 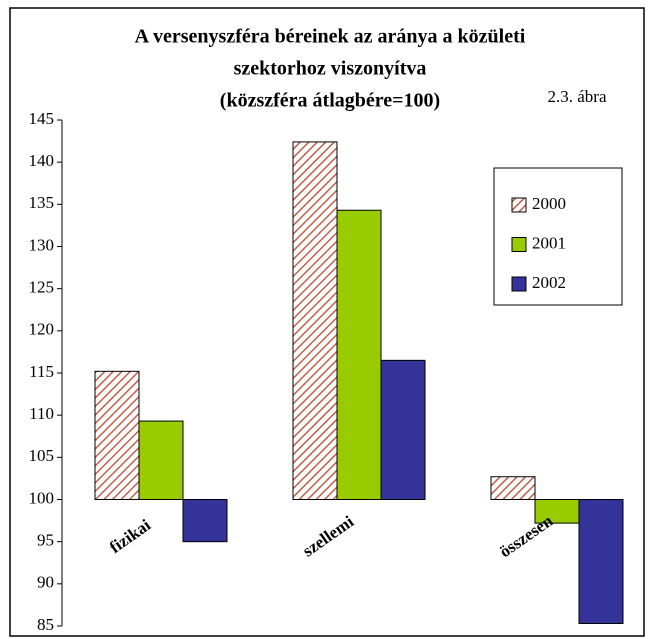 What do you see at coordinates (45, 540) in the screenshot?
I see `y-tick-label: 95` at bounding box center [45, 540].